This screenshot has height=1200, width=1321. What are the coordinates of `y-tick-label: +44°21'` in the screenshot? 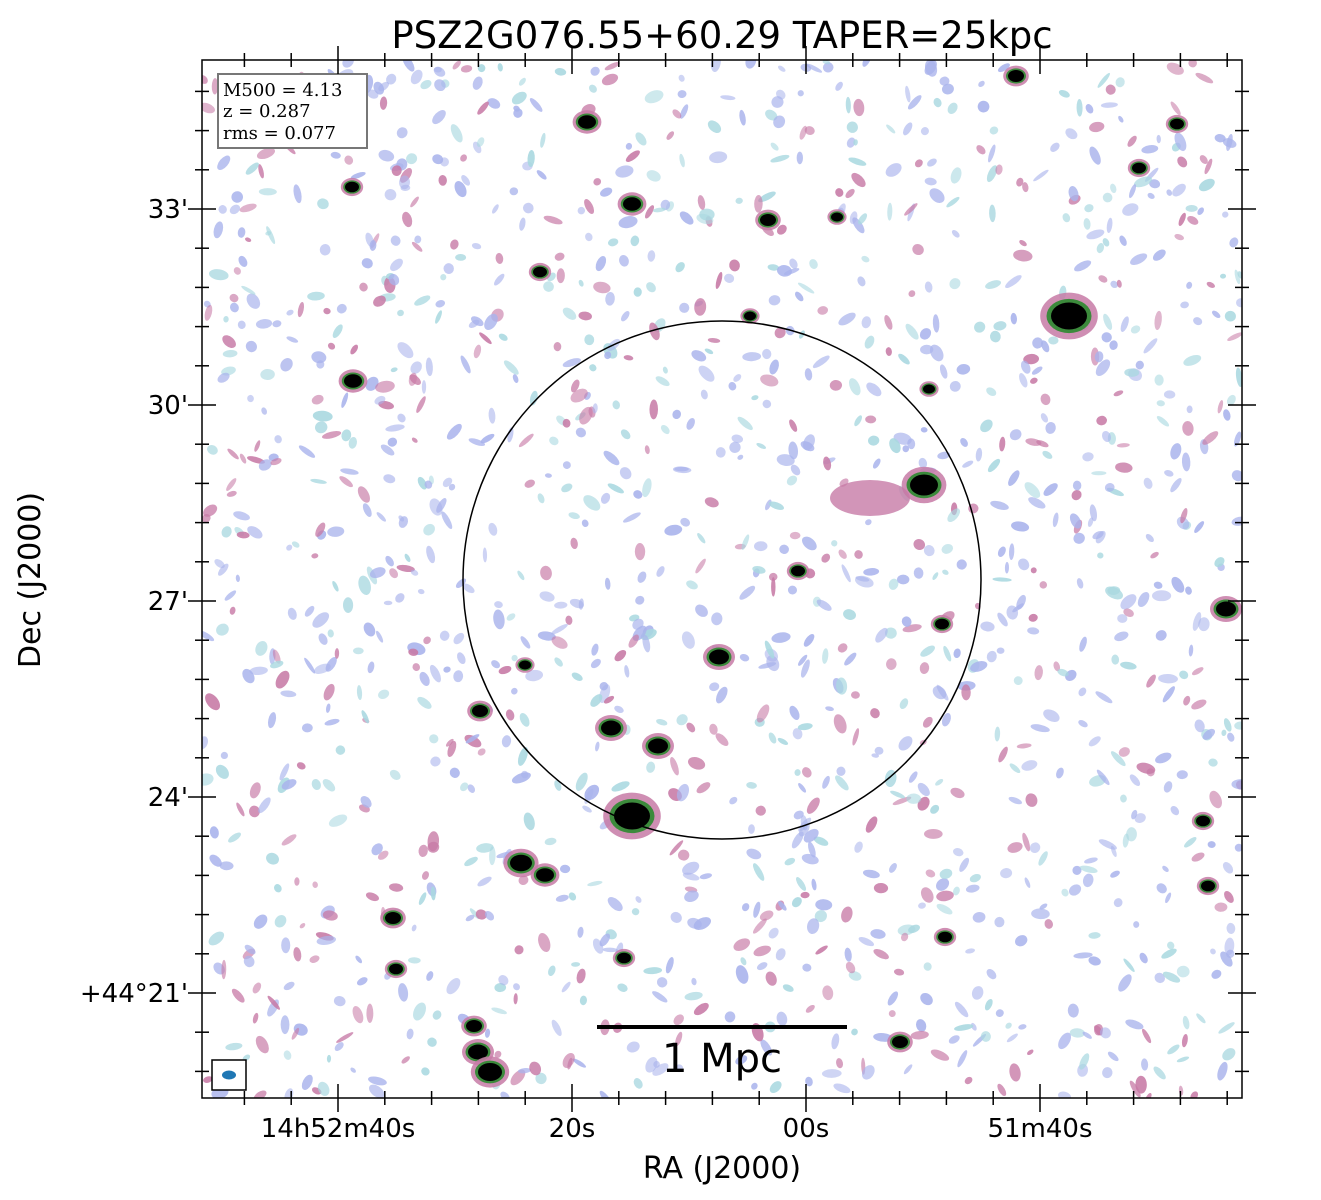 It's located at (134, 994).